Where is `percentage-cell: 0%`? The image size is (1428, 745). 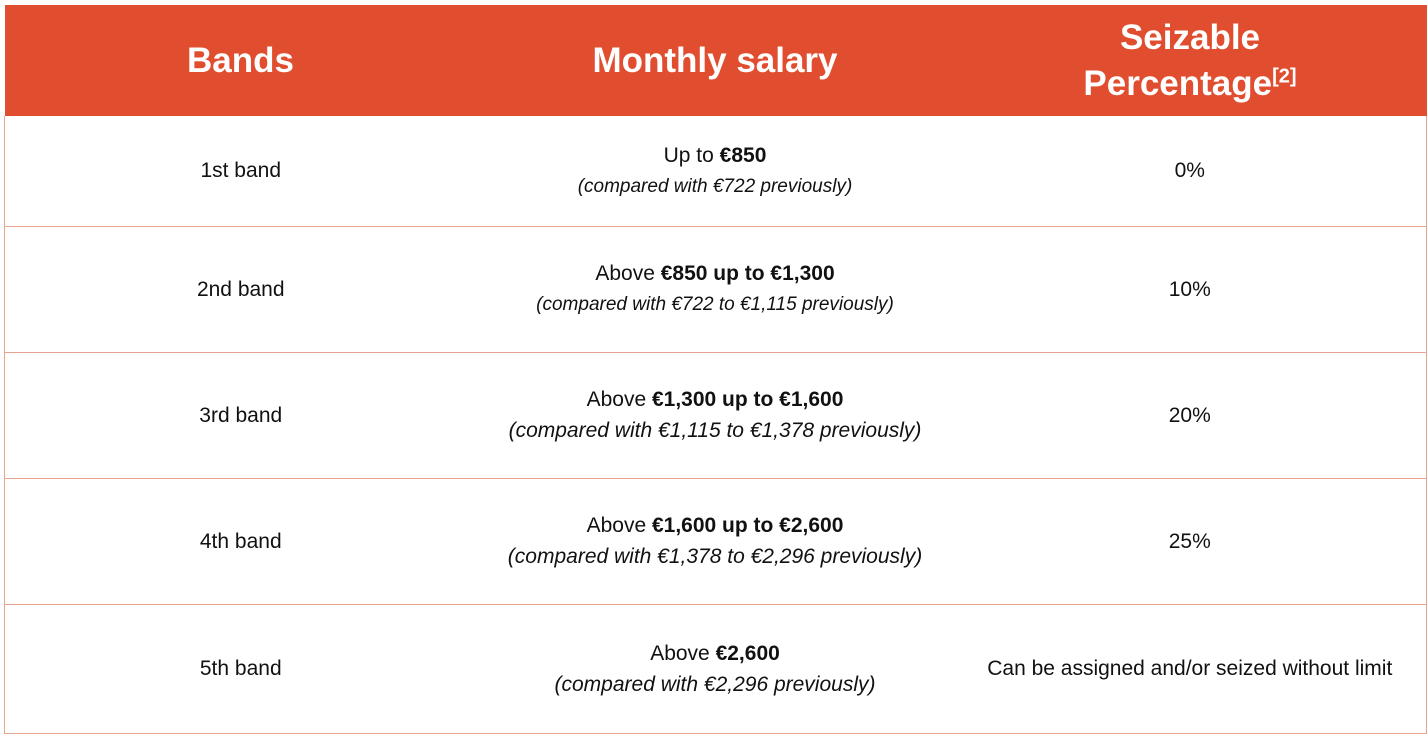 percentage-cell: 0% is located at coordinates (1190, 171).